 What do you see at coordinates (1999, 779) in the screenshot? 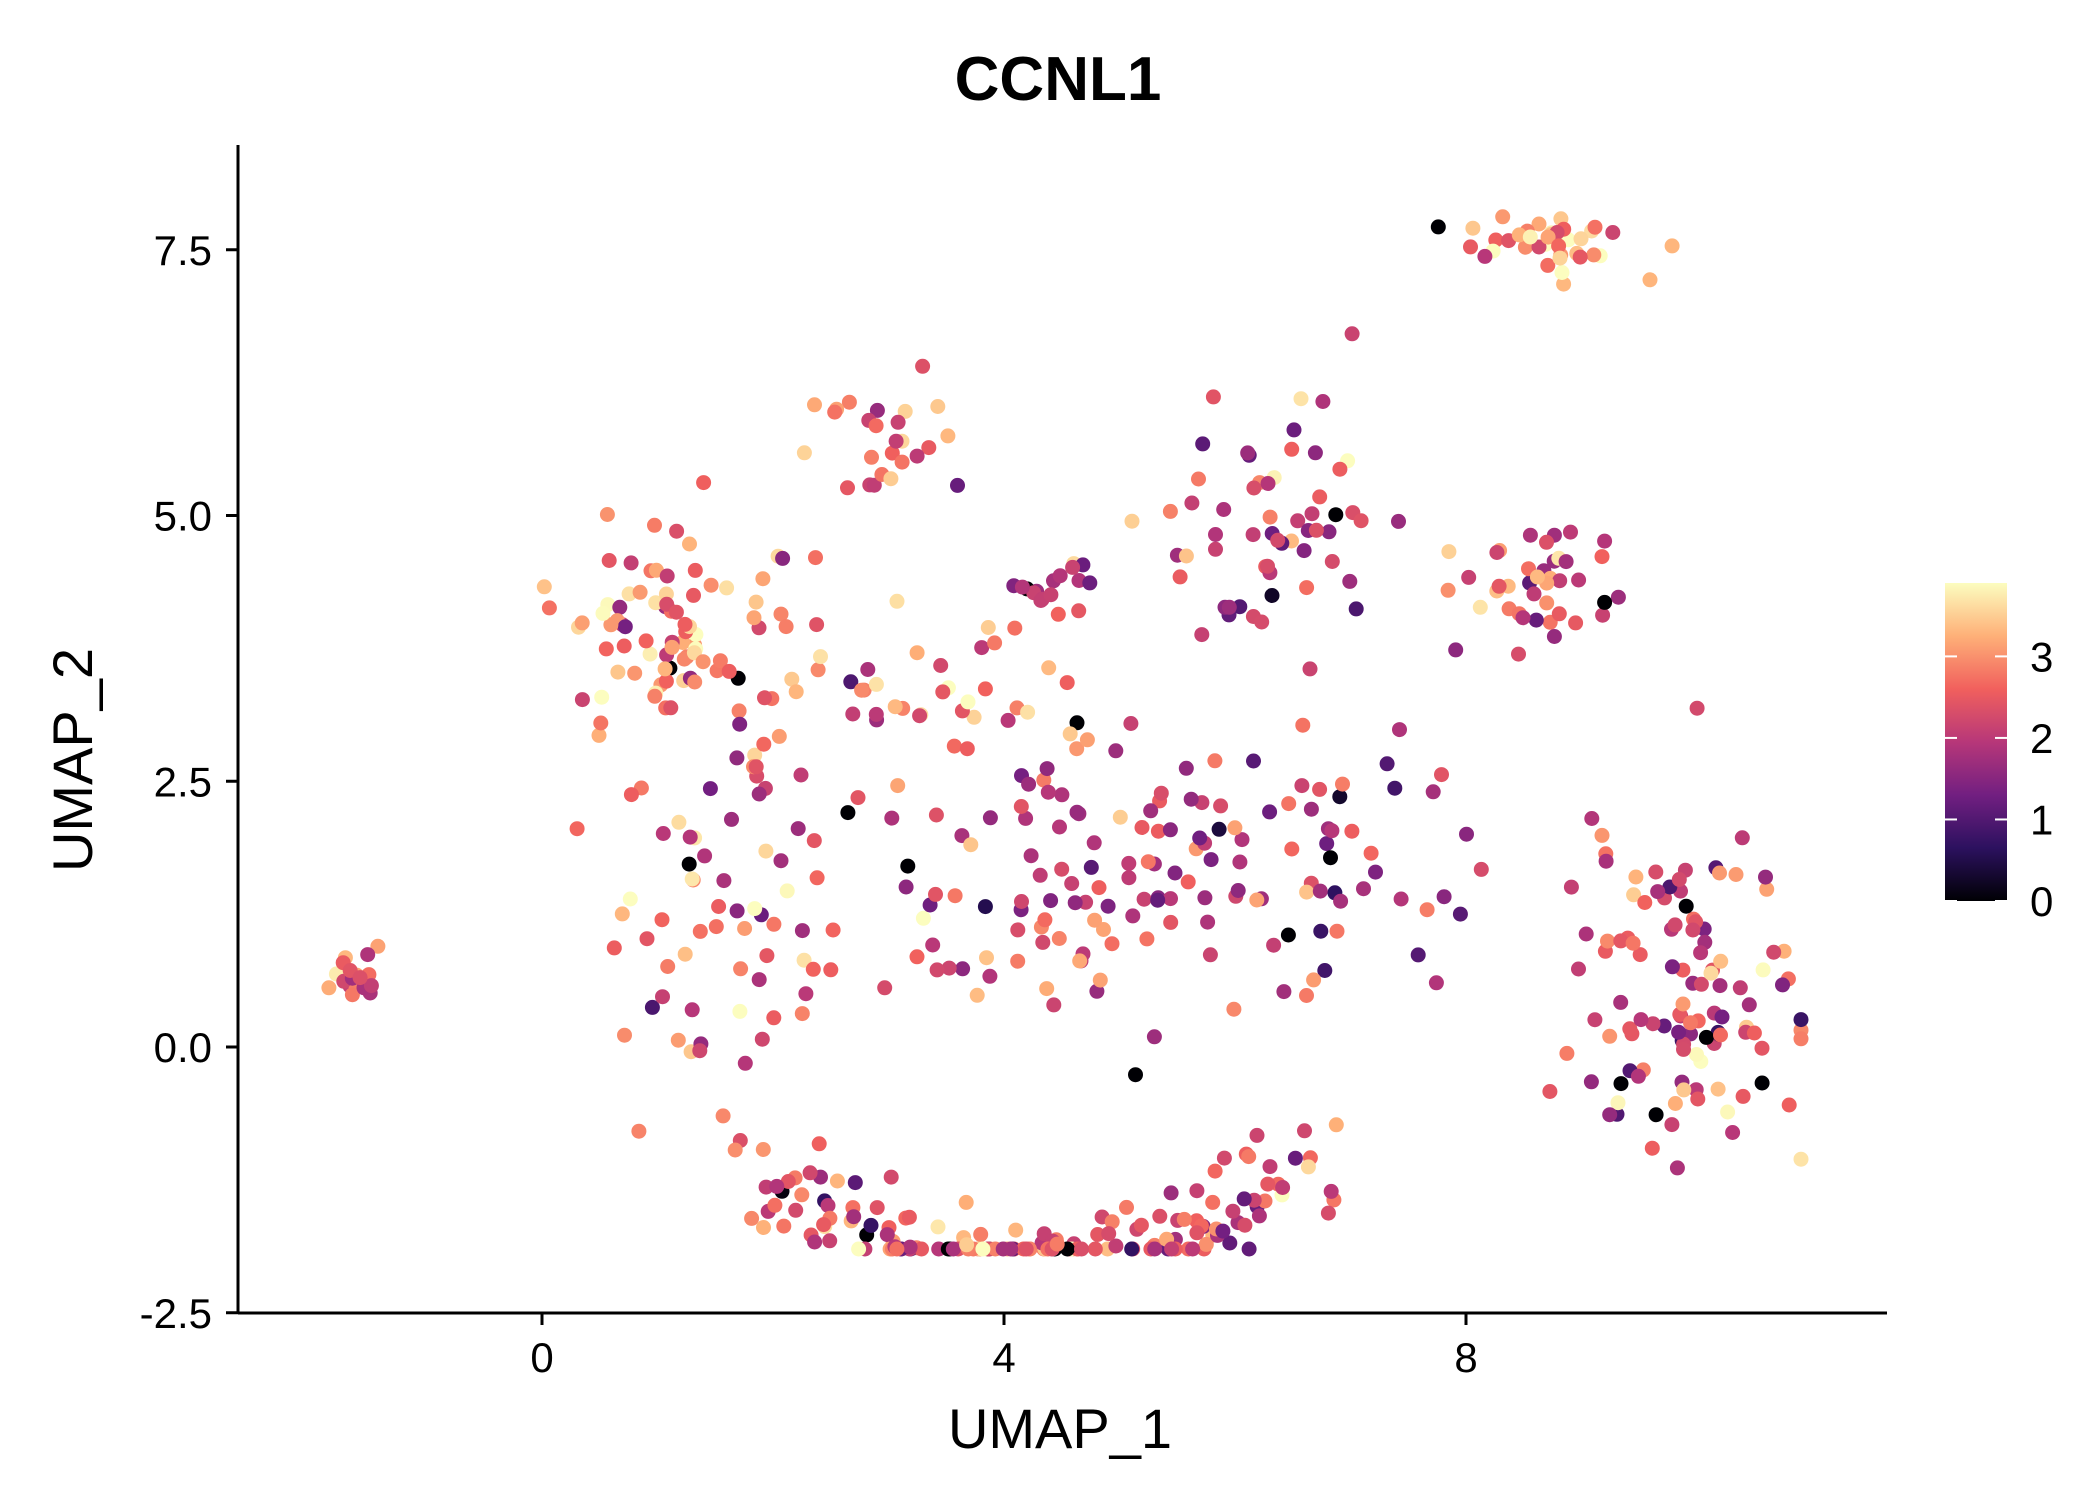
I see `colorbar-ticks: 0 1 2 3` at bounding box center [1999, 779].